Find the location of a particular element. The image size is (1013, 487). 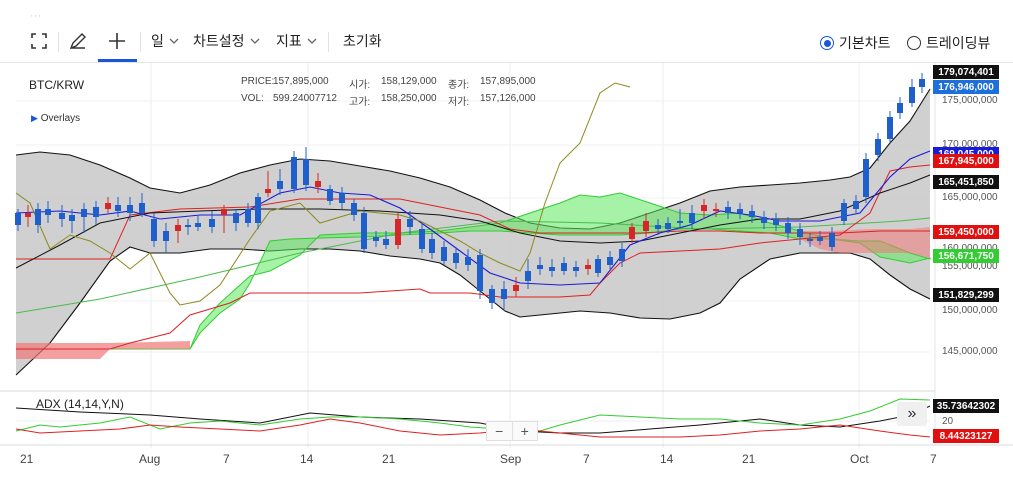

x-tick: 14 is located at coordinates (307, 459).